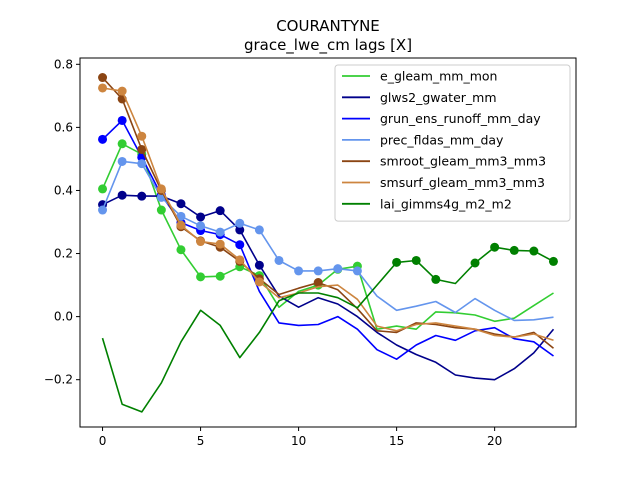 This screenshot has width=640, height=480. I want to click on legend-label: prec_fldas_mm_day, so click(442, 139).